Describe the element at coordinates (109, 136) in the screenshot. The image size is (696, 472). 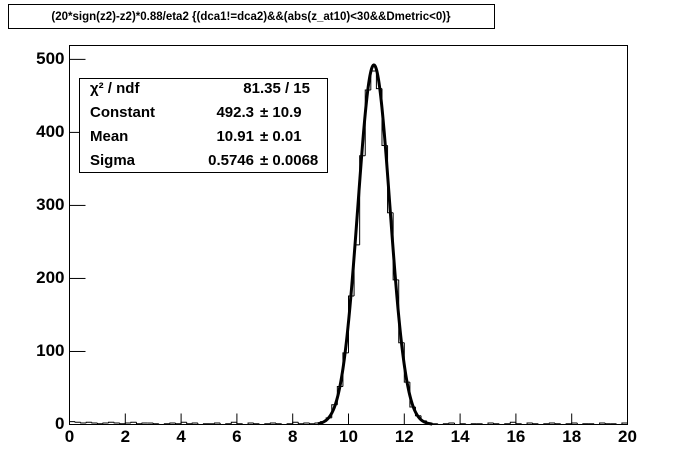
I see `stats-label: Mean` at that location.